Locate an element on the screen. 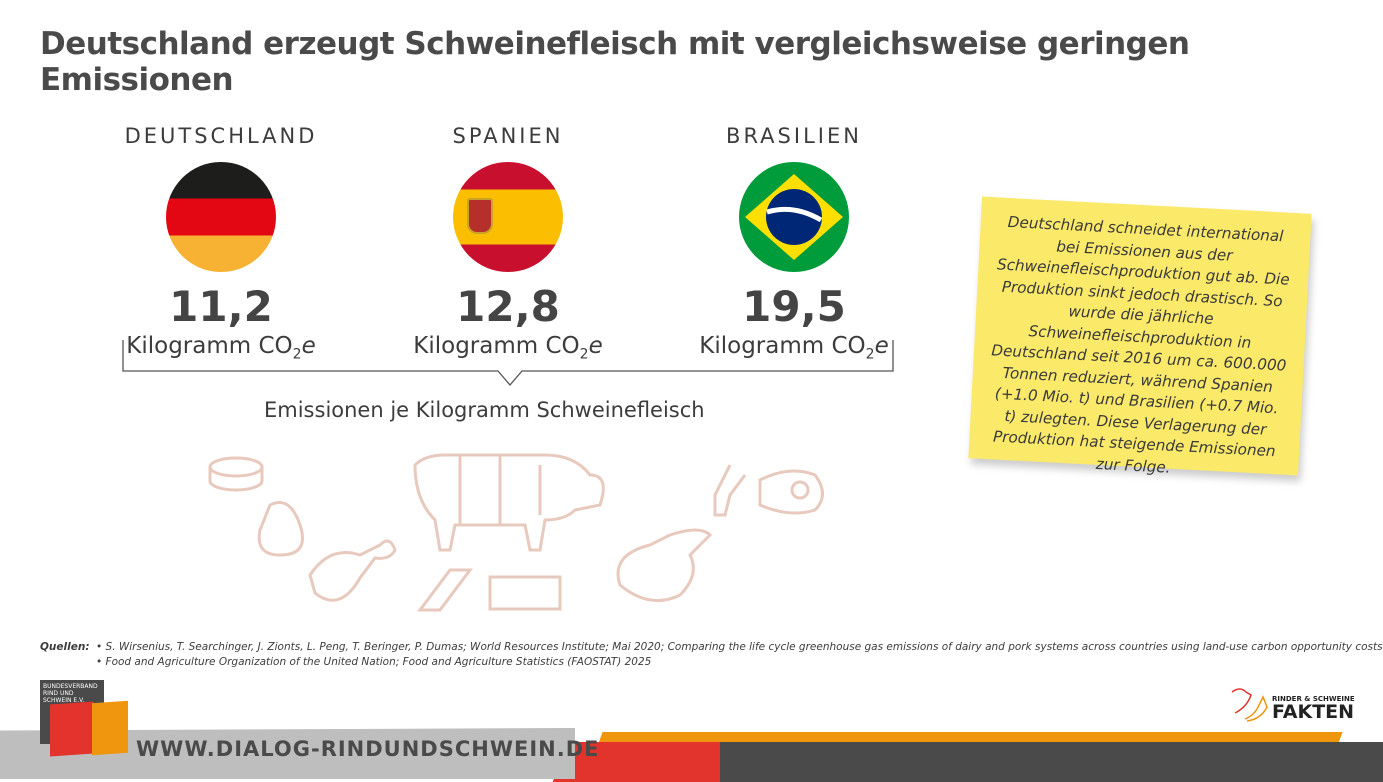  fakten-logo: RINDER & SCHWEINE FAKTEN is located at coordinates (1293, 705).